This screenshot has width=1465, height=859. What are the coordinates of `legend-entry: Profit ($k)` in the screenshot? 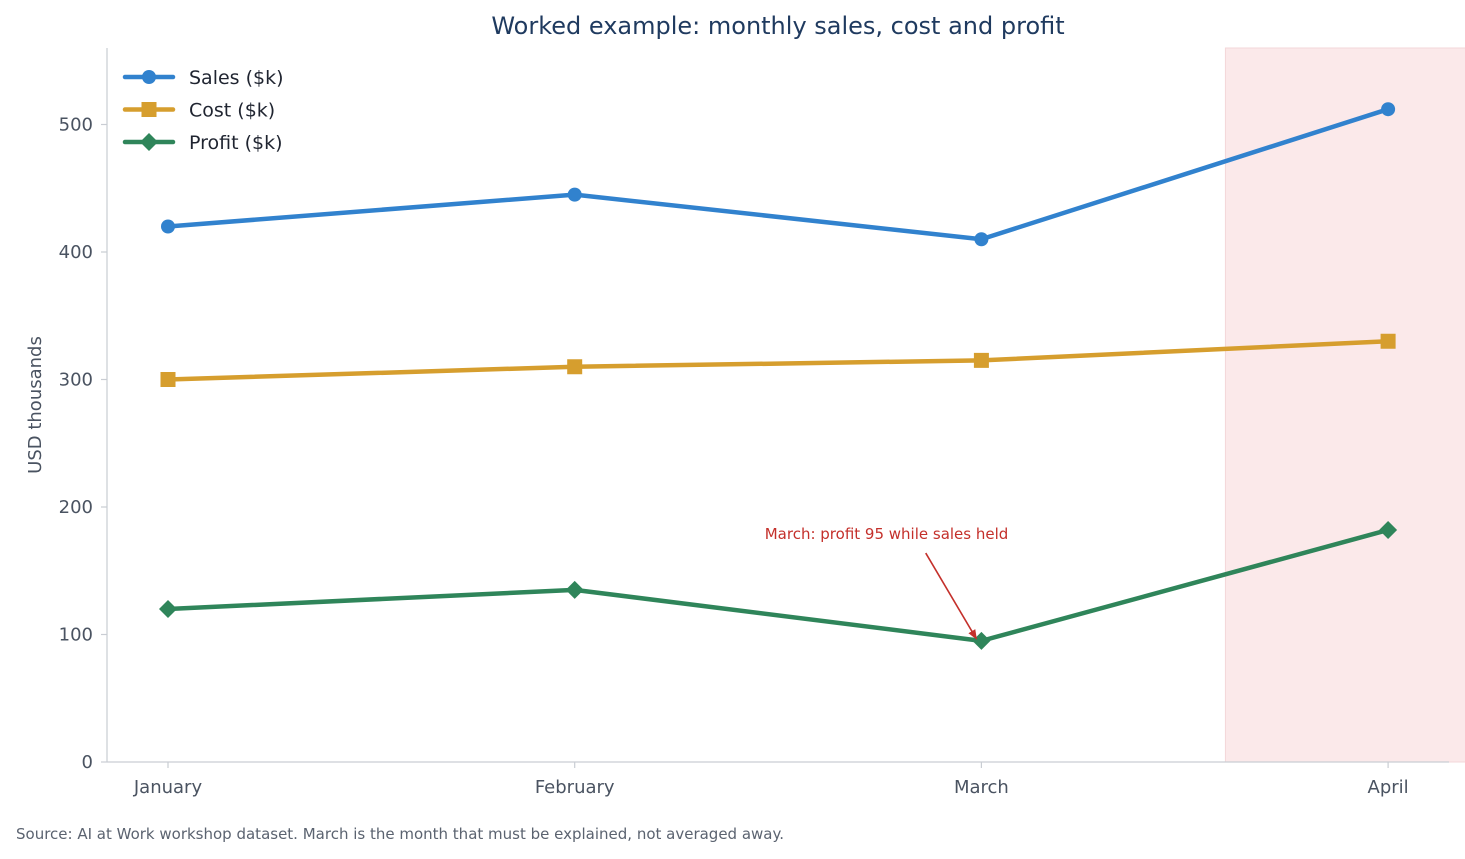 It's located at (202, 143).